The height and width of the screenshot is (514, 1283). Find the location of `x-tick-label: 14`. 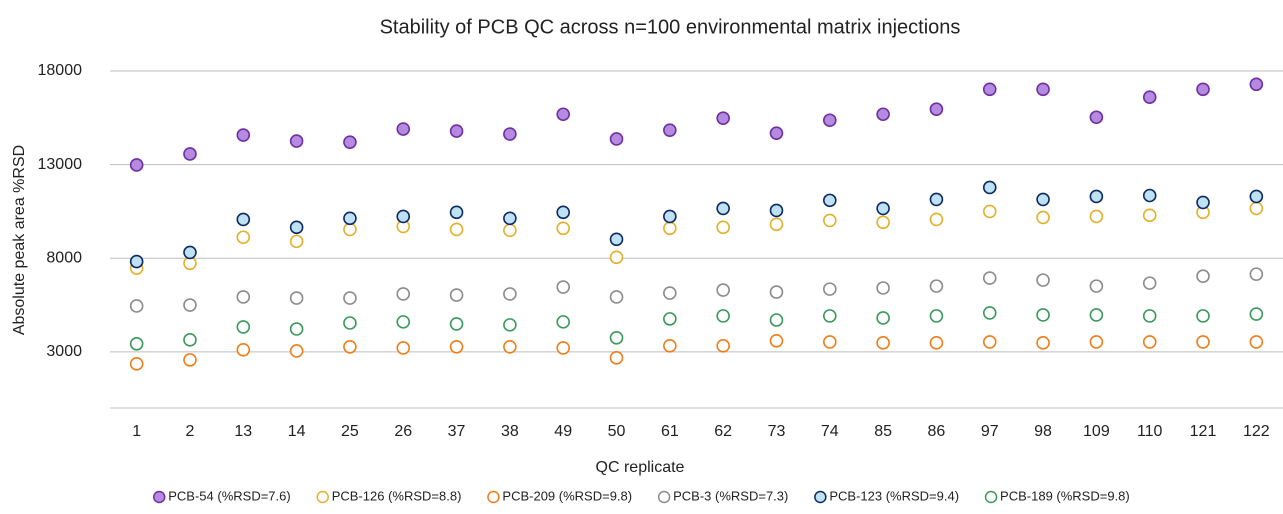

x-tick-label: 14 is located at coordinates (297, 431).